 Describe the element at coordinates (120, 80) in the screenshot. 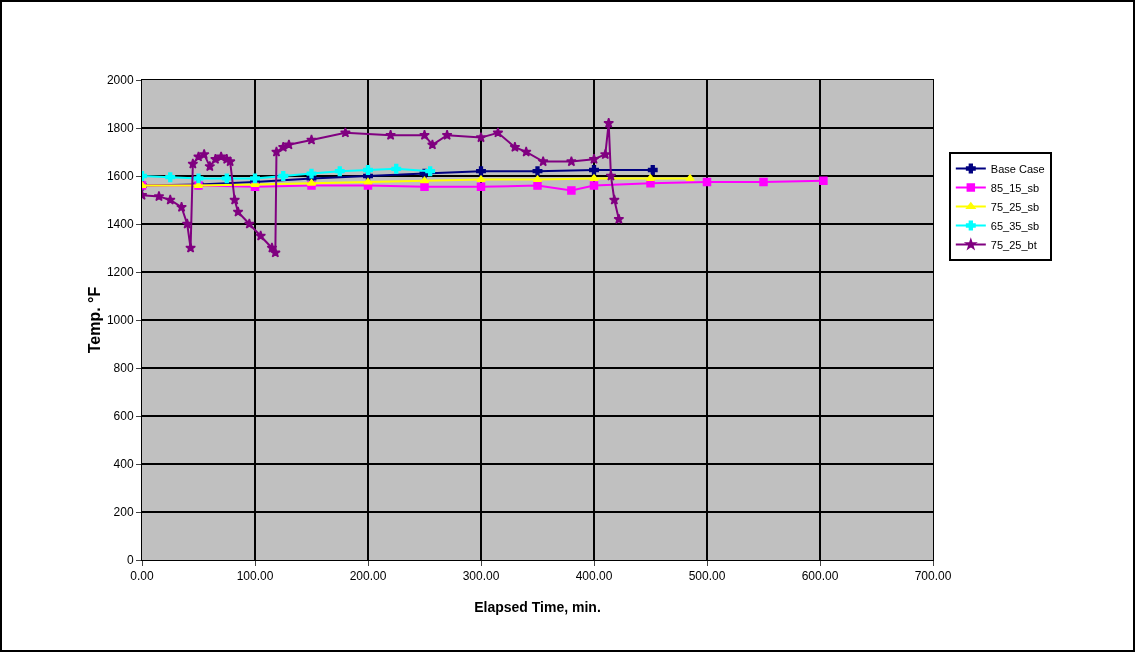

I see `y-tick-label: 2000` at that location.